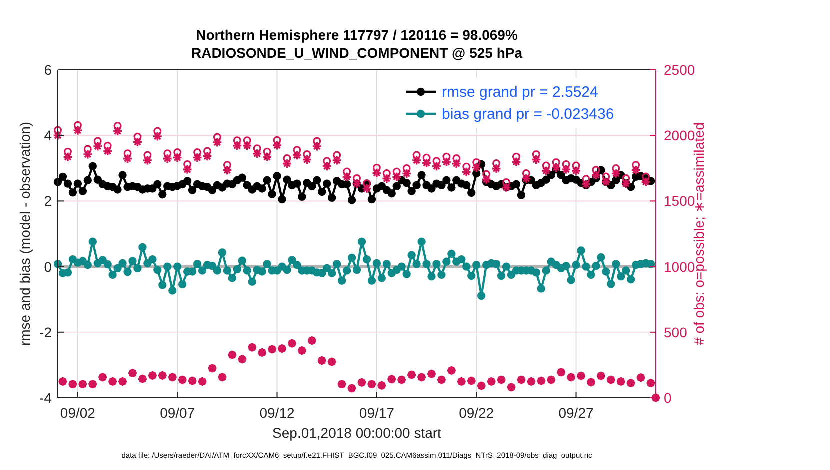 The height and width of the screenshot is (470, 830). What do you see at coordinates (357, 433) in the screenshot?
I see `x-axis-title: Sep.01,2018 00:00:00 start` at bounding box center [357, 433].